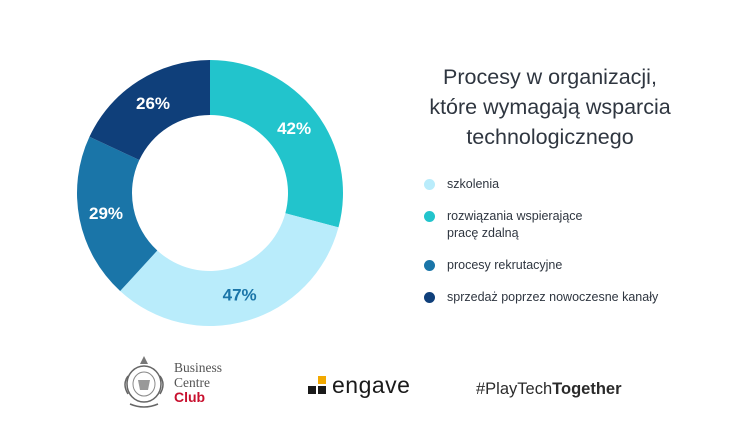  Describe the element at coordinates (553, 297) in the screenshot. I see `legend-label: sprzedaż poprzez nowoczesne kanały` at that location.